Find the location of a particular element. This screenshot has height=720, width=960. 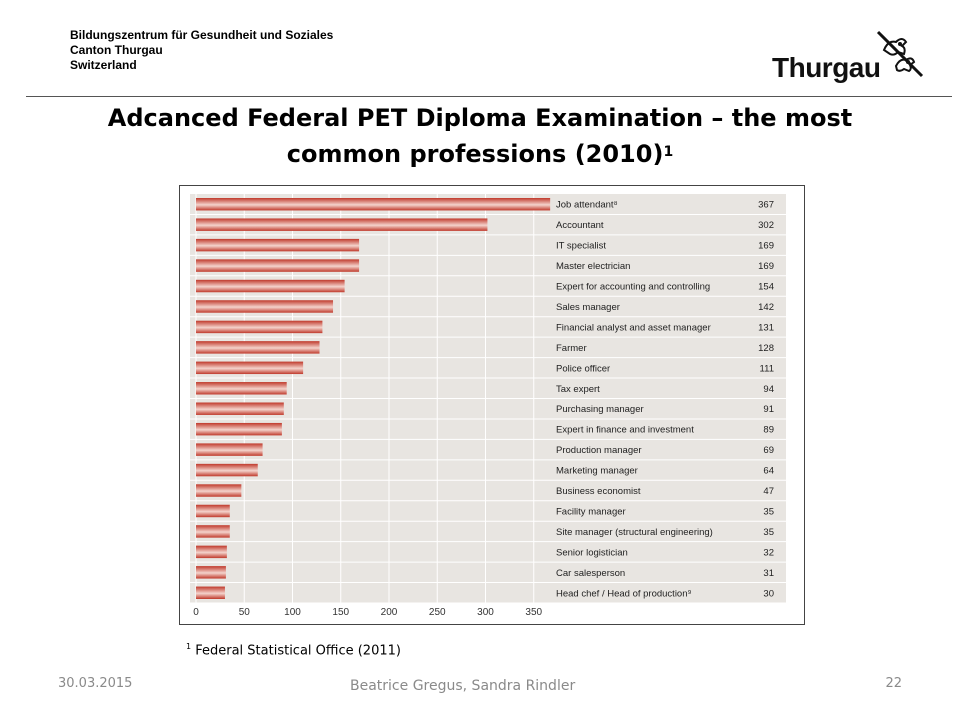

x-tick-label: 200 is located at coordinates (389, 612).